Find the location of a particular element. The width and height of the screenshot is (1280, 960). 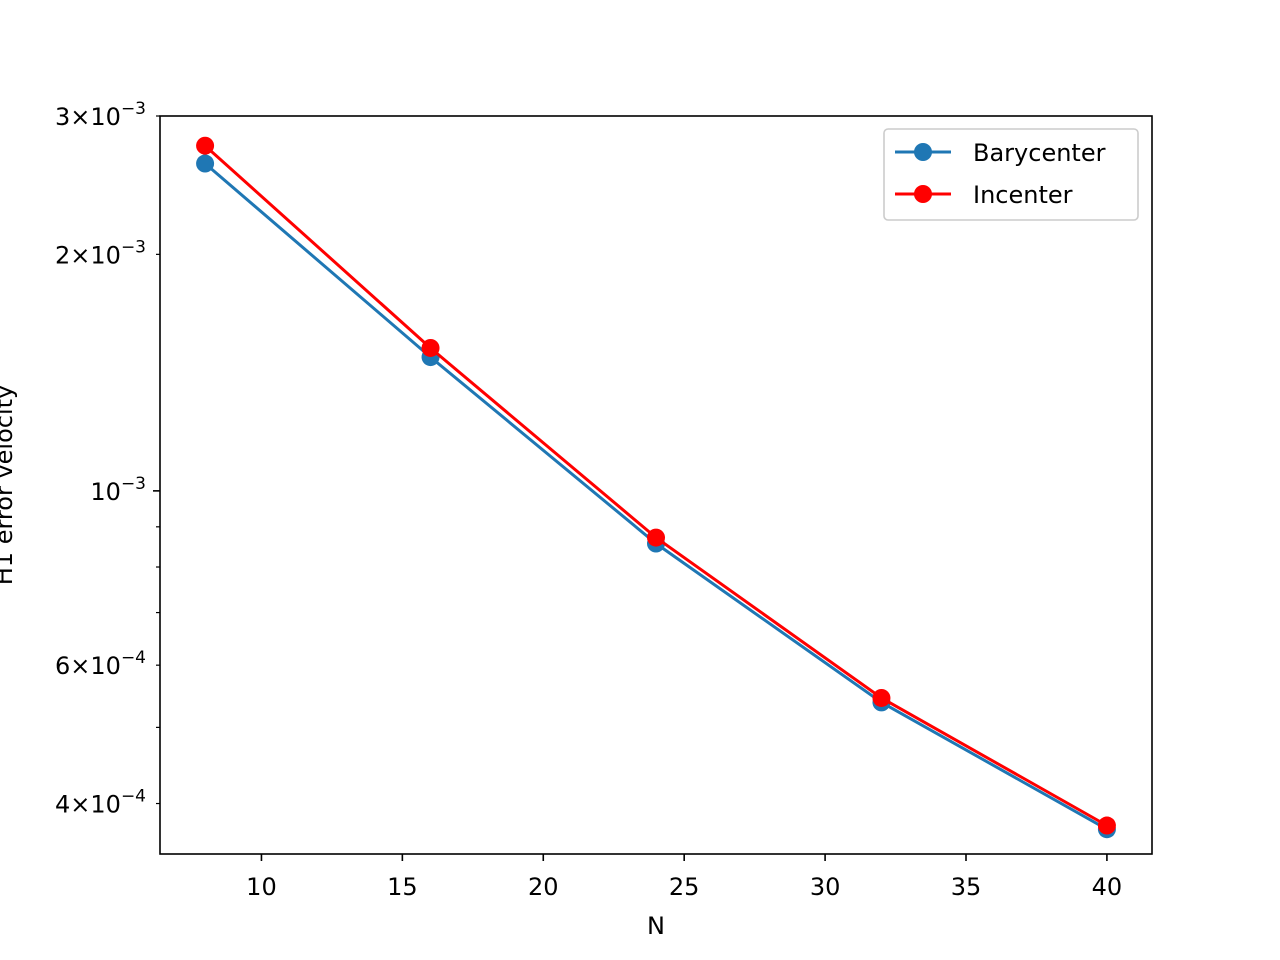

y-tick-label: 4×10⁻⁴ is located at coordinates (100, 803).